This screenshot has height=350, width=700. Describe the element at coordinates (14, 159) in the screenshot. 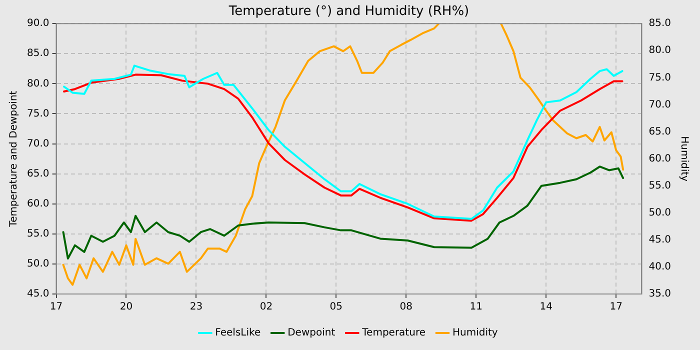

I see `y-axis-title: Temperature and Dewpoint` at that location.